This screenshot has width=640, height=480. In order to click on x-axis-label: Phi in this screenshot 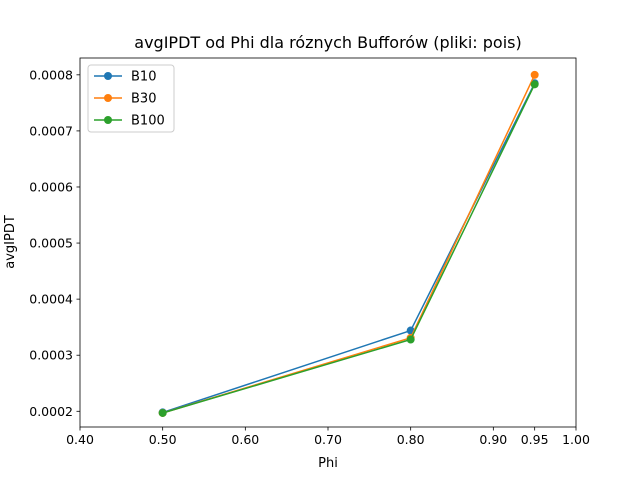, I will do `click(328, 463)`.